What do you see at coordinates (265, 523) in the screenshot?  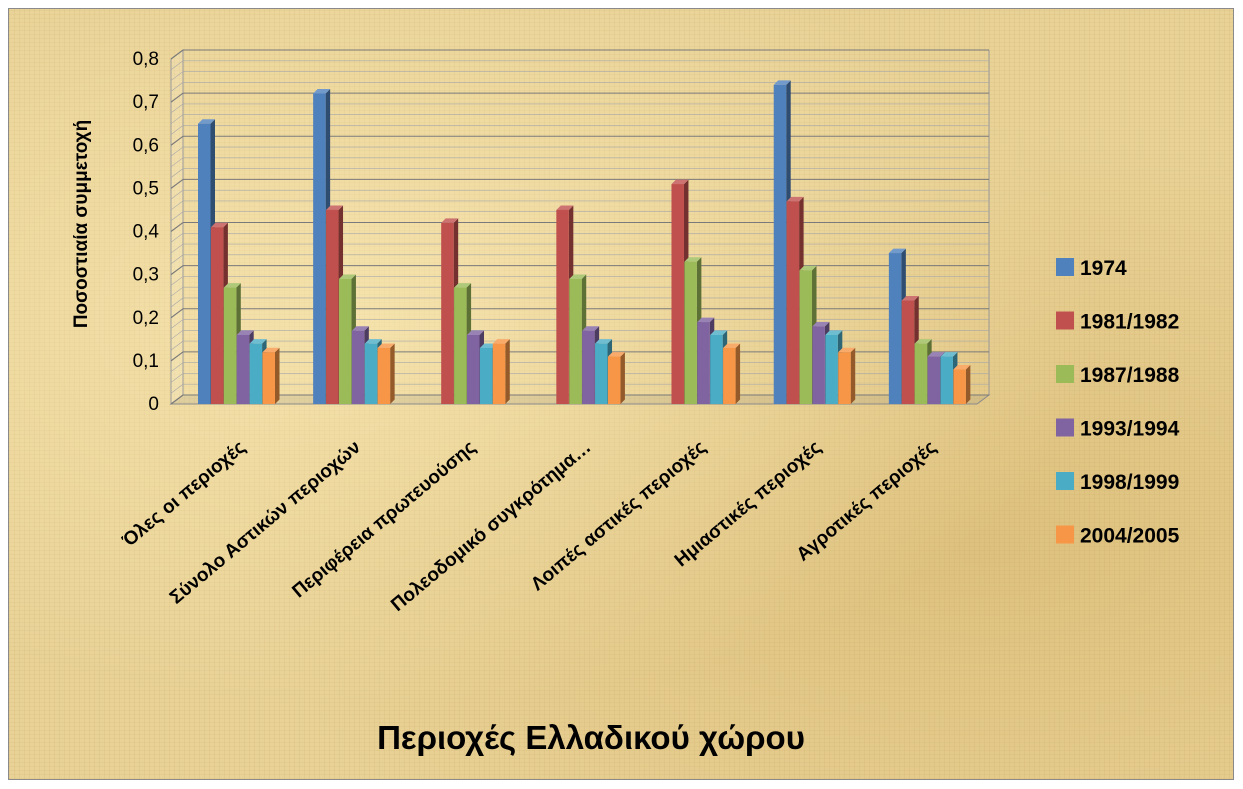 I see `category-label: Σύνολο Αστικών περιοχών` at bounding box center [265, 523].